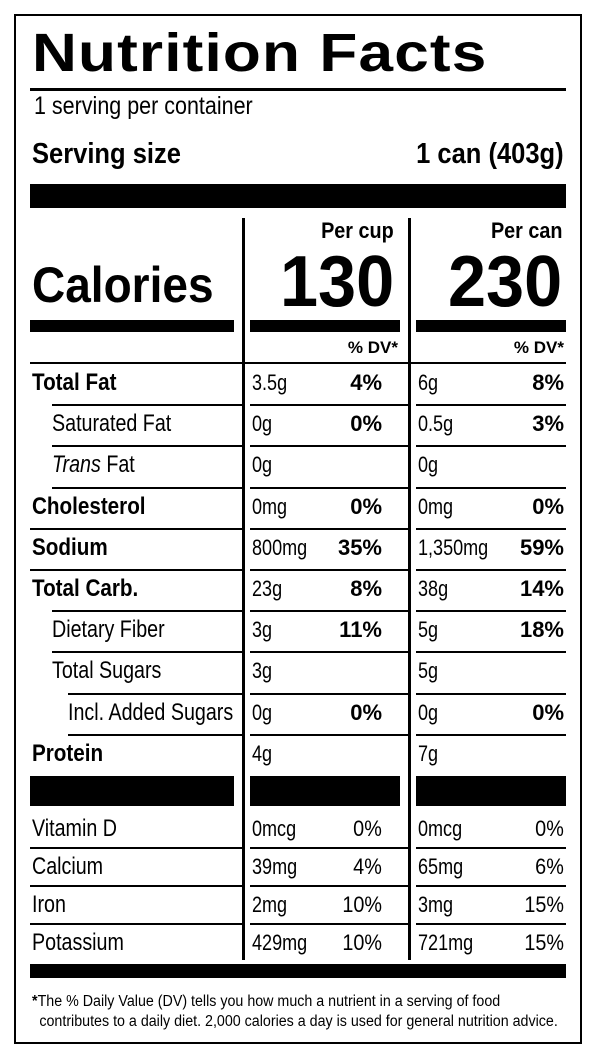 The image size is (596, 1058). What do you see at coordinates (267, 588) in the screenshot?
I see `cup-amount: 23g` at bounding box center [267, 588].